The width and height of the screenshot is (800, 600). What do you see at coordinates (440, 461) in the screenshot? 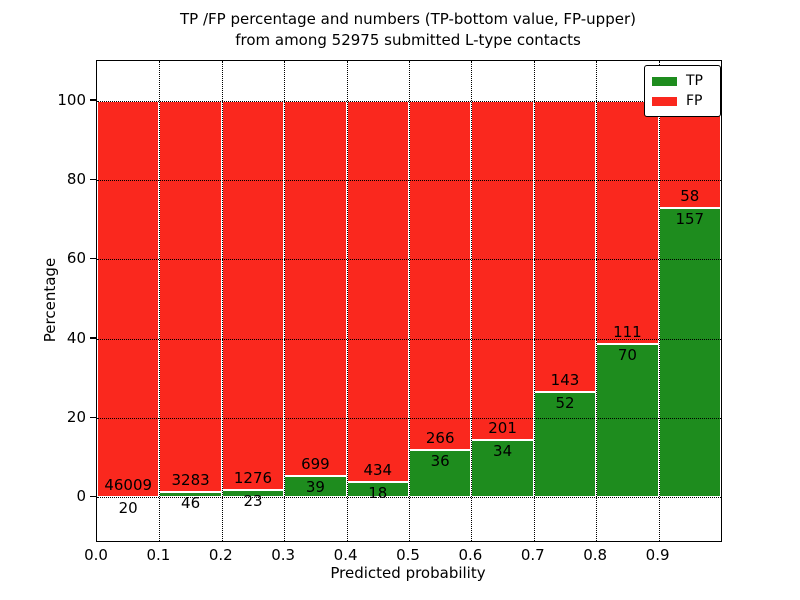
I see `tp-count-label: 36` at bounding box center [440, 461].